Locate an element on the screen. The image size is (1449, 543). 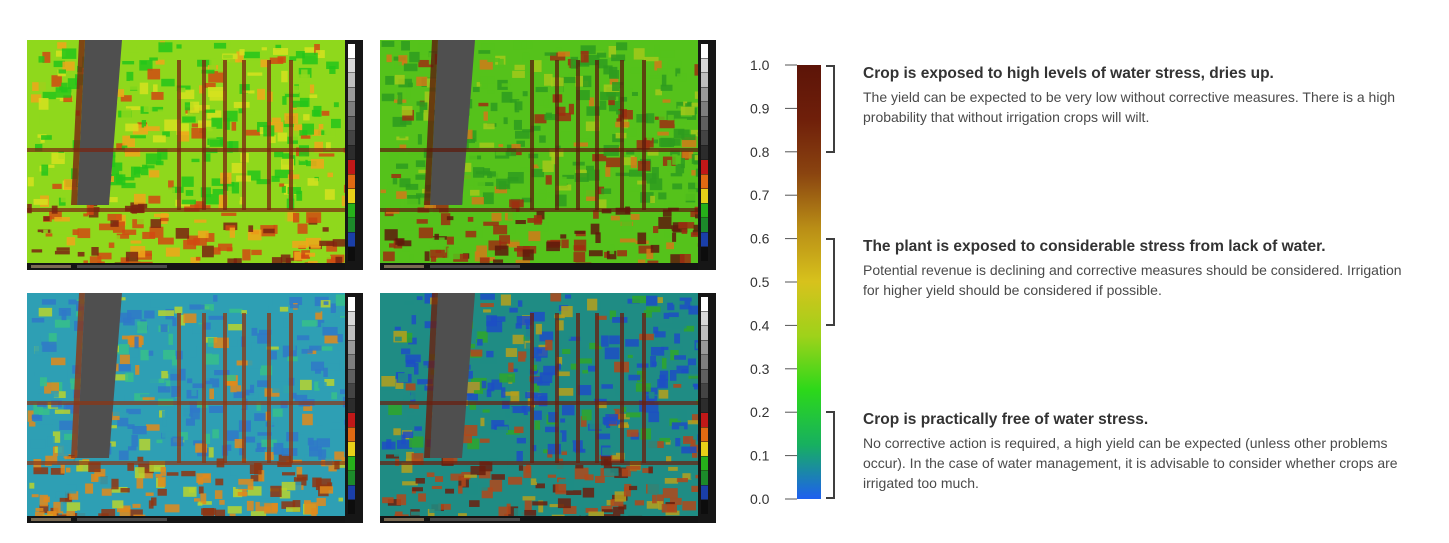
scale-tick-label: 0.8 is located at coordinates (760, 152).